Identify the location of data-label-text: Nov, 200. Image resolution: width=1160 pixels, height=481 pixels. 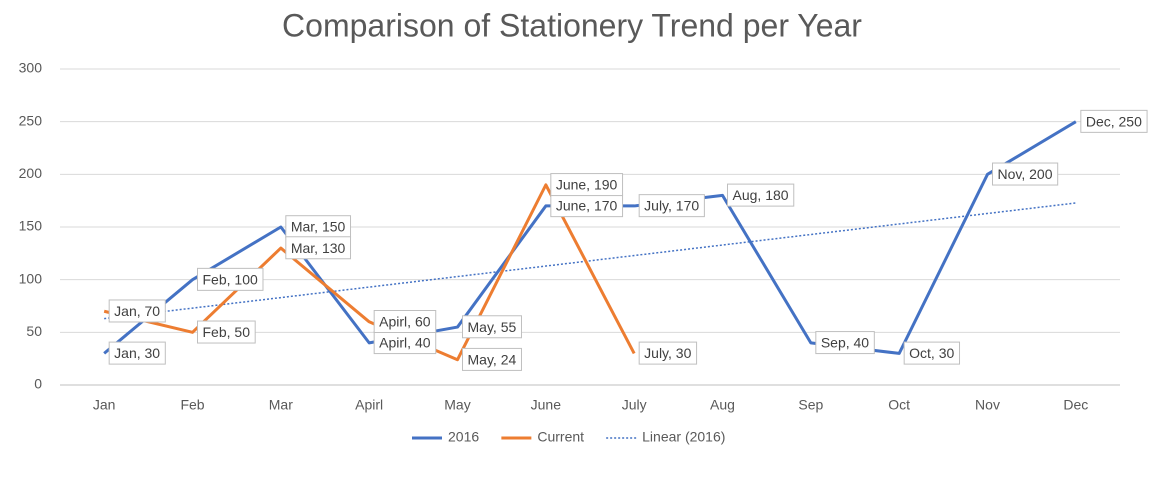
(1025, 174).